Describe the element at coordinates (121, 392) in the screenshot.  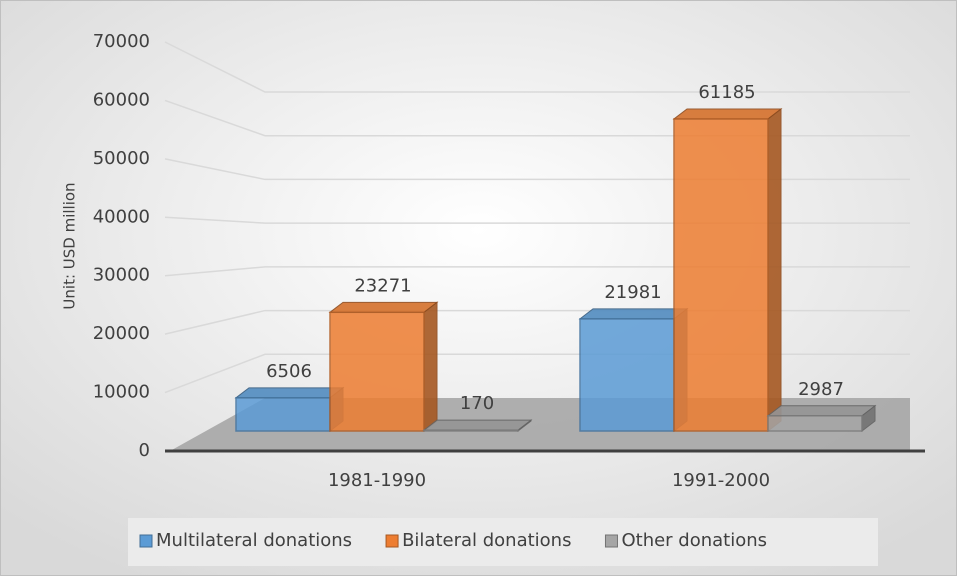
I see `y-tick-label: 10000` at that location.